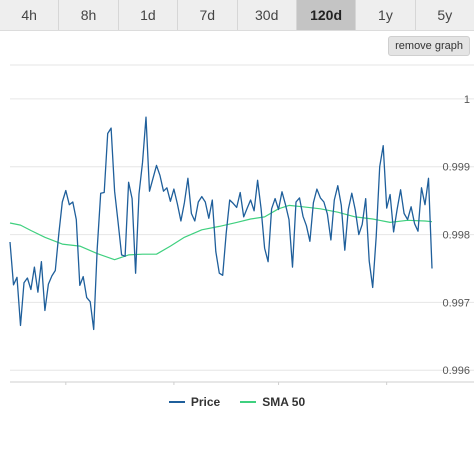  I want to click on y-tick-label: 0.997, so click(456, 303).